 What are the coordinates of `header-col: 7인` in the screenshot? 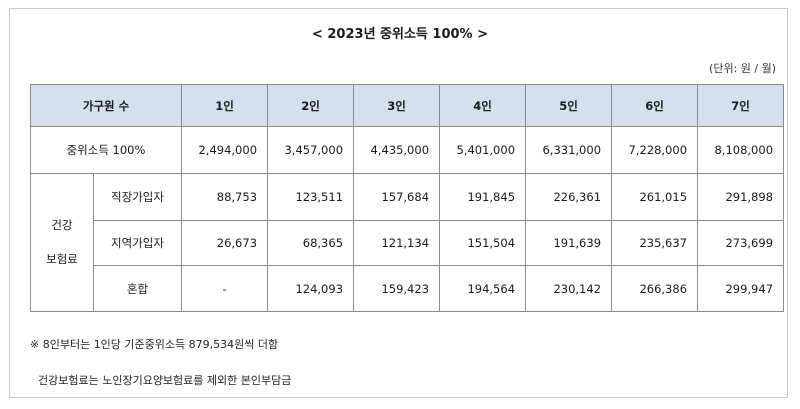 It's located at (741, 105).